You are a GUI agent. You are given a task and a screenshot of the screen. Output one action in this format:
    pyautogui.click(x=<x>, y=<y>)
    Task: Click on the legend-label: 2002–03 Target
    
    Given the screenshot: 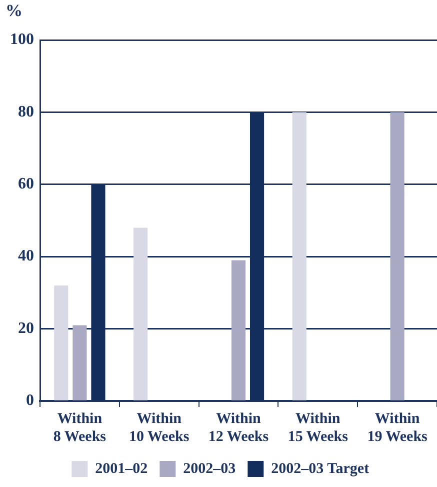 What is the action you would take?
    pyautogui.click(x=320, y=468)
    